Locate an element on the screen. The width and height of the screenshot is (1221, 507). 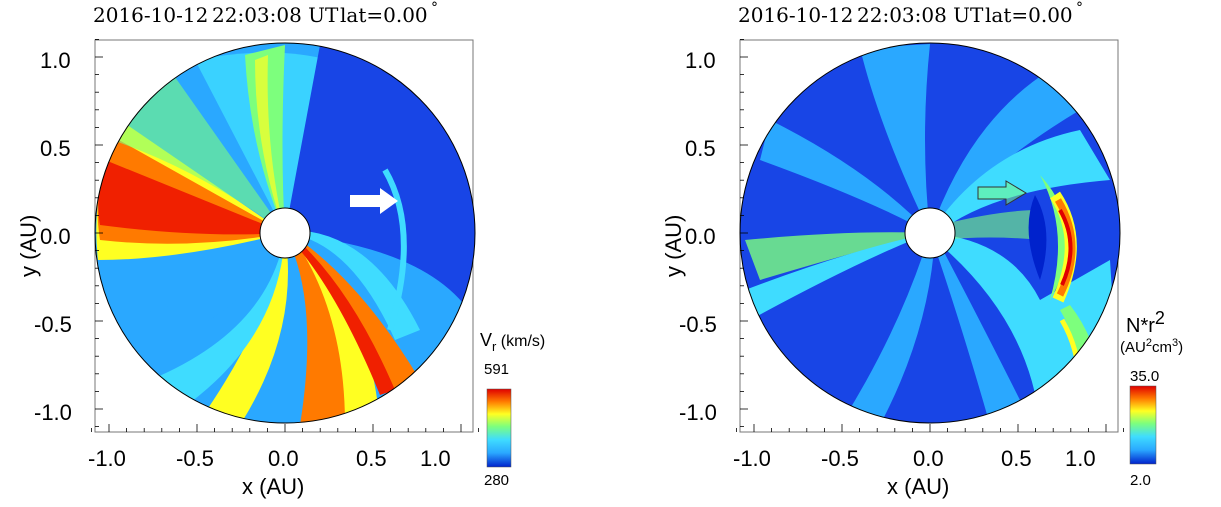
colorbar-density: N*r2 (AU2cm3) 35.0 2.0 is located at coordinates (1151, 398).